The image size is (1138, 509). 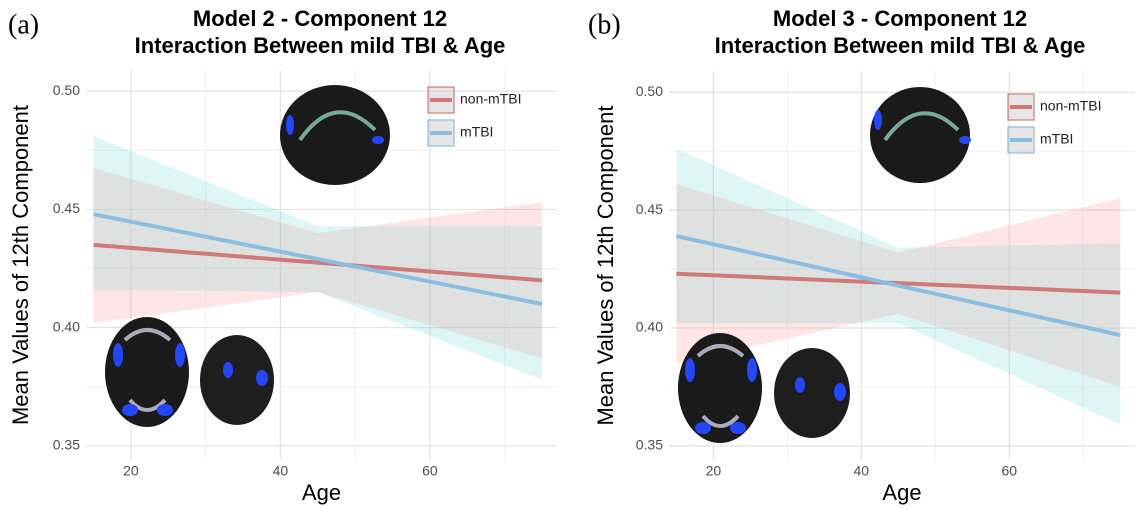 I want to click on chart-title: Model 3 - Component 12, so click(x=900, y=18).